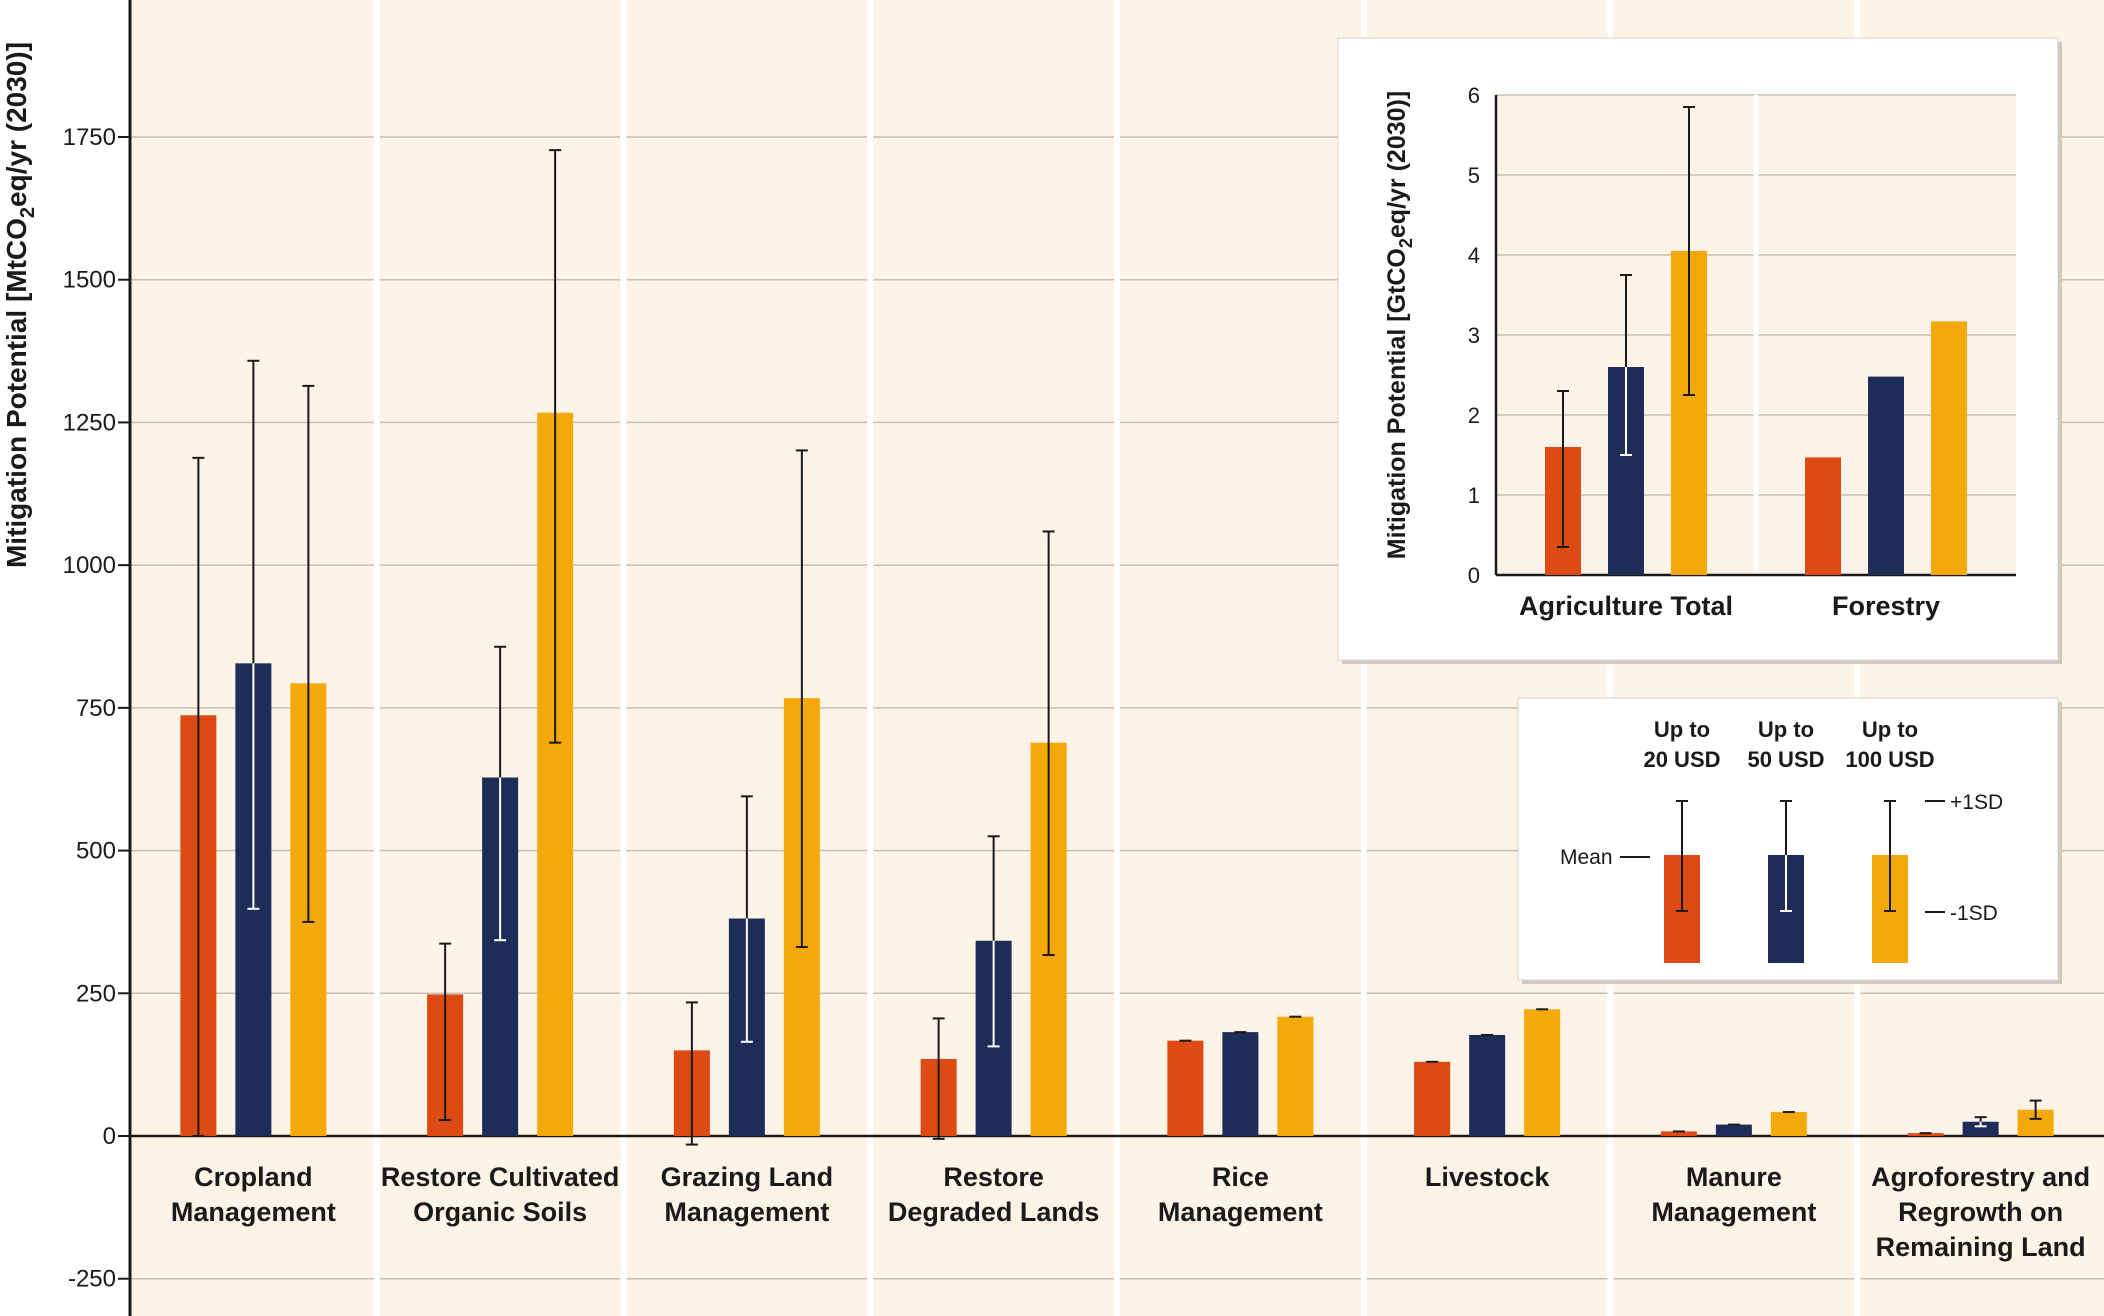 Image resolution: width=2104 pixels, height=1316 pixels. Describe the element at coordinates (1474, 335) in the screenshot. I see `inset-y-tick-label: 3` at that location.